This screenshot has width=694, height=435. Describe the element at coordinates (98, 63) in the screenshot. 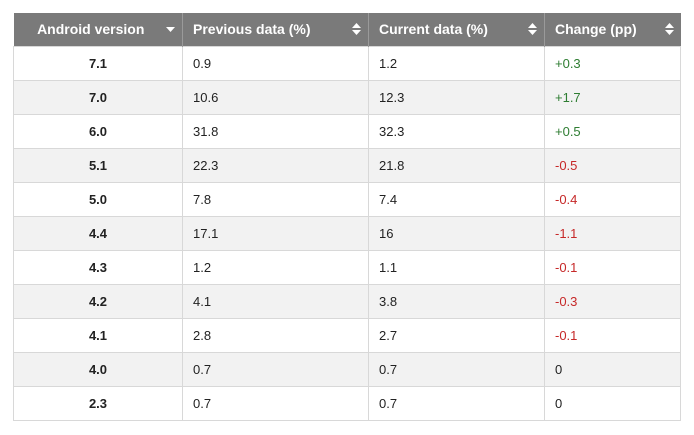

I see `cell-android-version: 7.1` at that location.